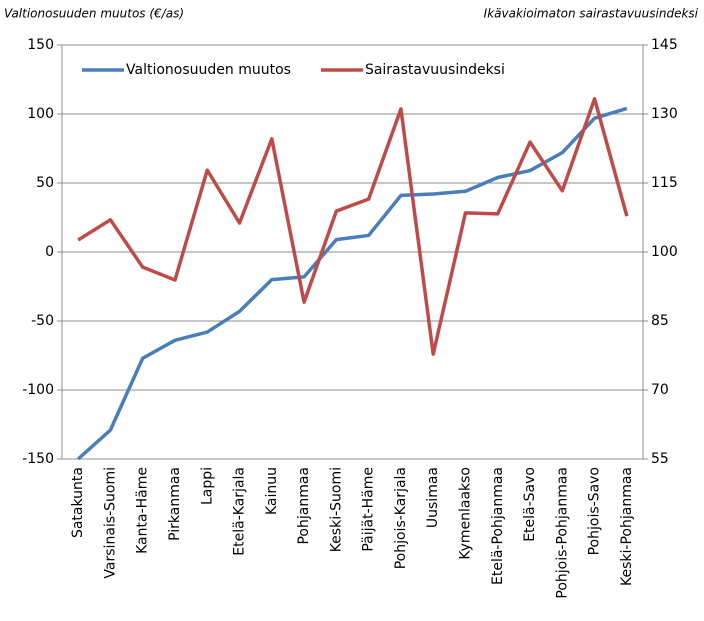 The height and width of the screenshot is (621, 704). I want to click on y-tick-label: 100, so click(40, 114).